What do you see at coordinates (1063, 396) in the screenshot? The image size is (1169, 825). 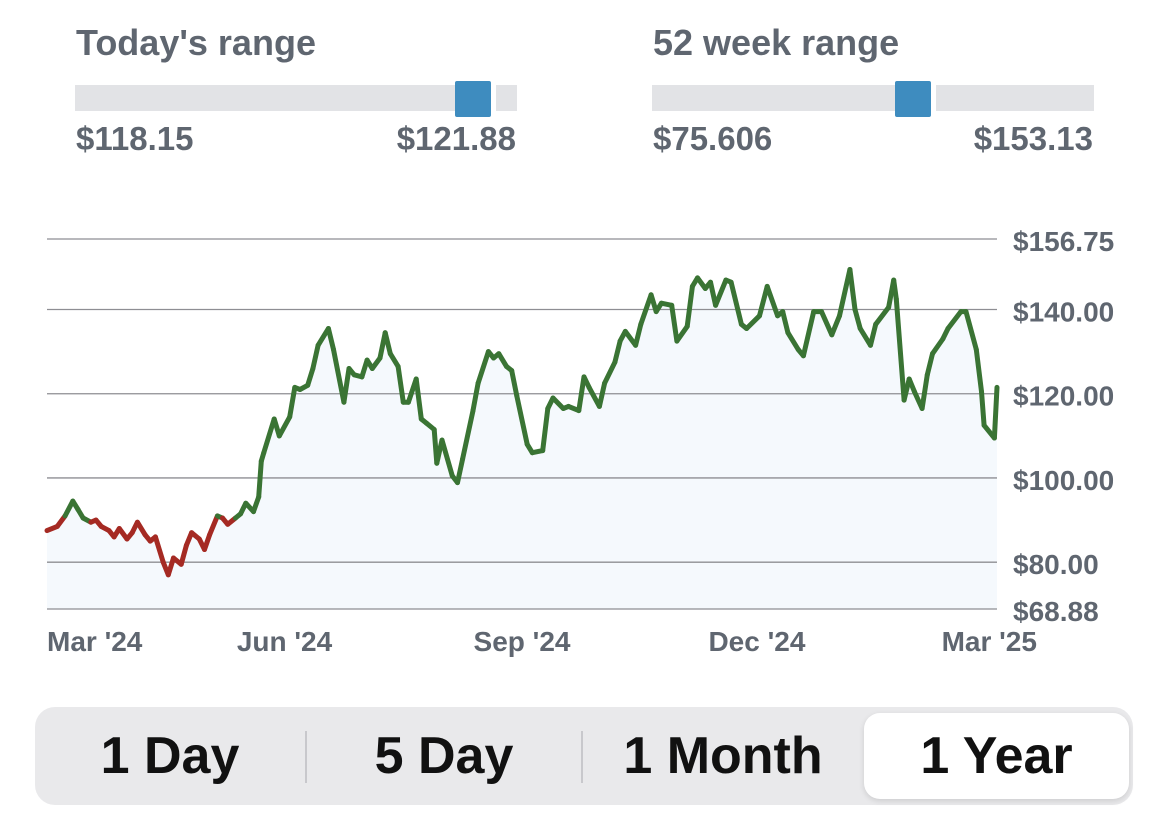 I see `y-tick-label: $120.00` at bounding box center [1063, 396].